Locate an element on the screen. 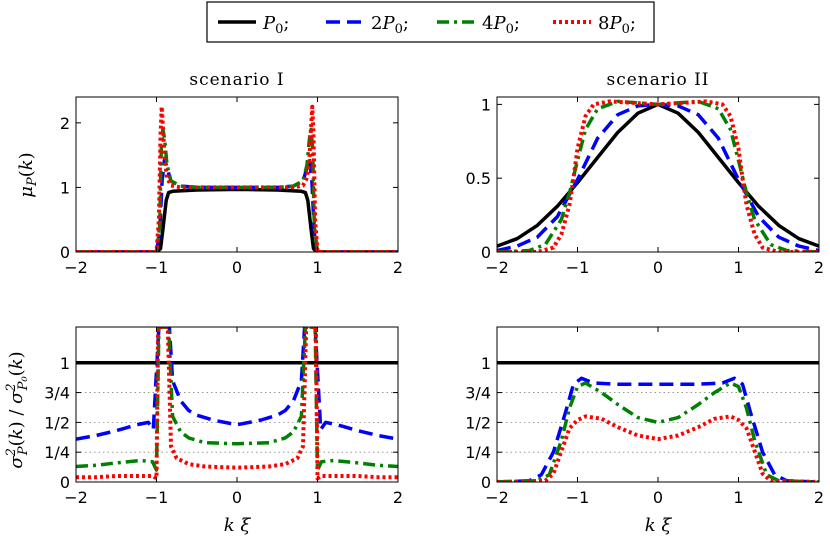  legend-label: 2P0; is located at coordinates (390, 25).